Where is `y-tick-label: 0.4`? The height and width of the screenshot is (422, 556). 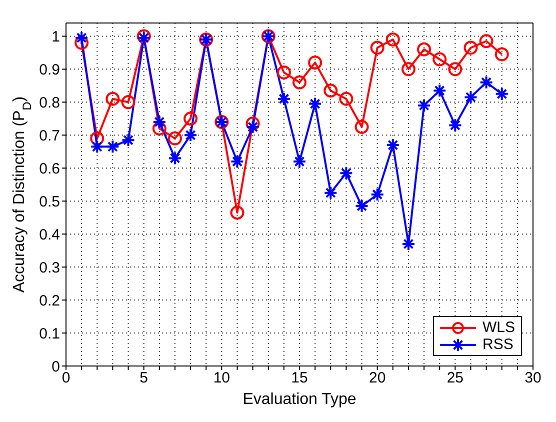 y-tick-label: 0.4 is located at coordinates (49, 235).